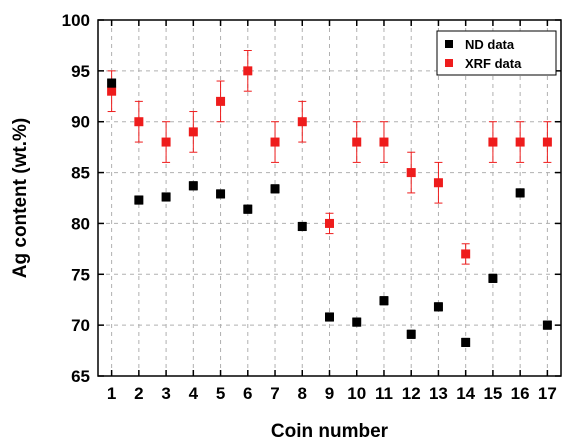  Describe the element at coordinates (194, 393) in the screenshot. I see `x-tick-label: 4` at that location.